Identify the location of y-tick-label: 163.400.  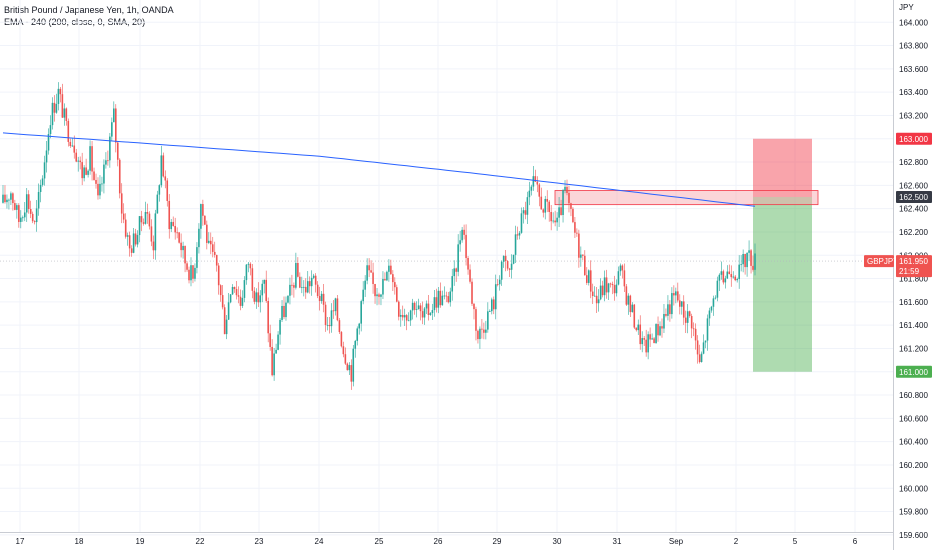
(913, 92).